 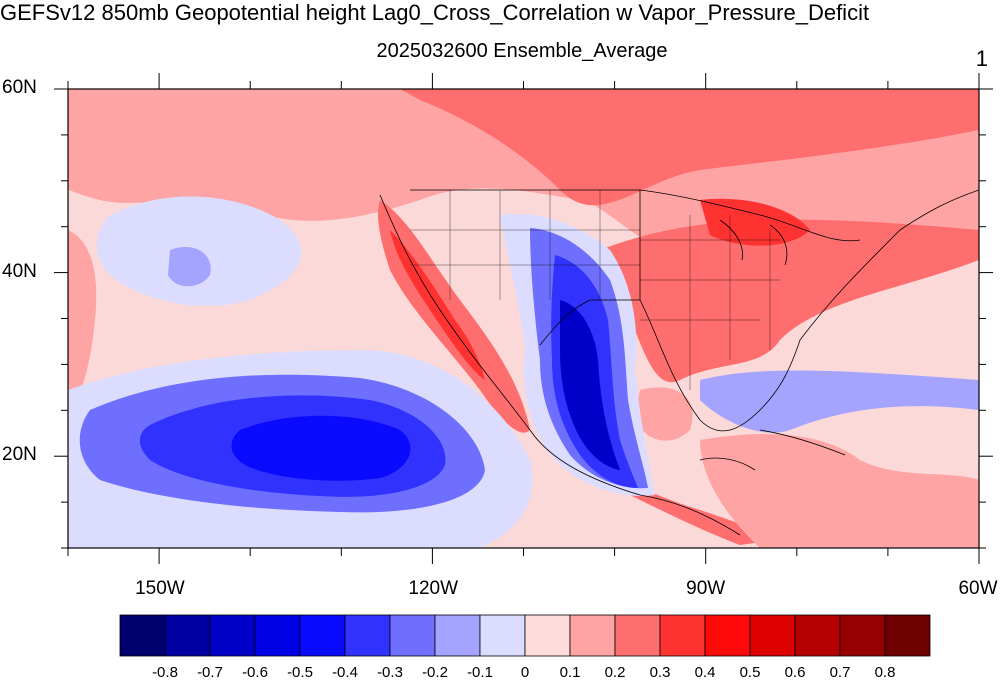 I want to click on colorbar-label: -0.5, so click(x=300, y=672).